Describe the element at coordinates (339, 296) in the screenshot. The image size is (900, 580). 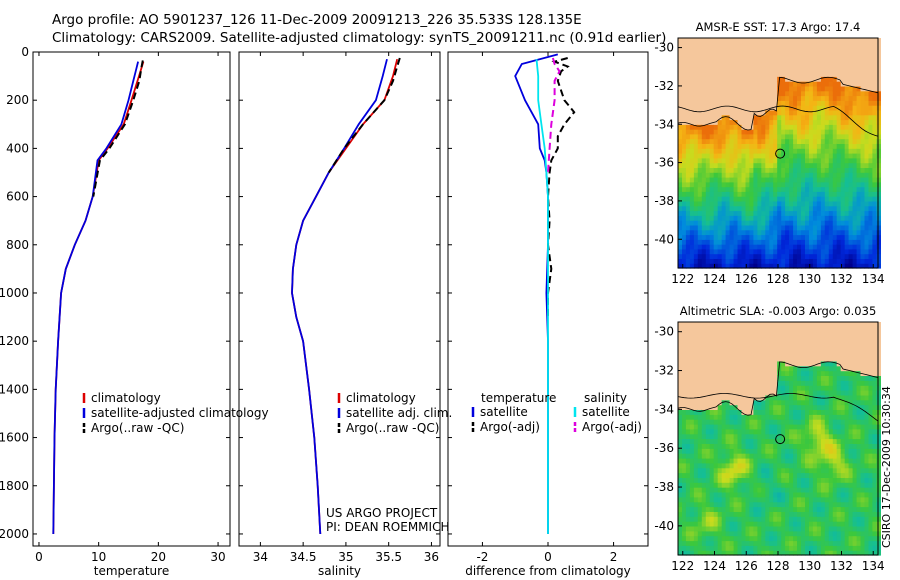
I see `salinity-profile-series-satellite-adj-clim-` at that location.